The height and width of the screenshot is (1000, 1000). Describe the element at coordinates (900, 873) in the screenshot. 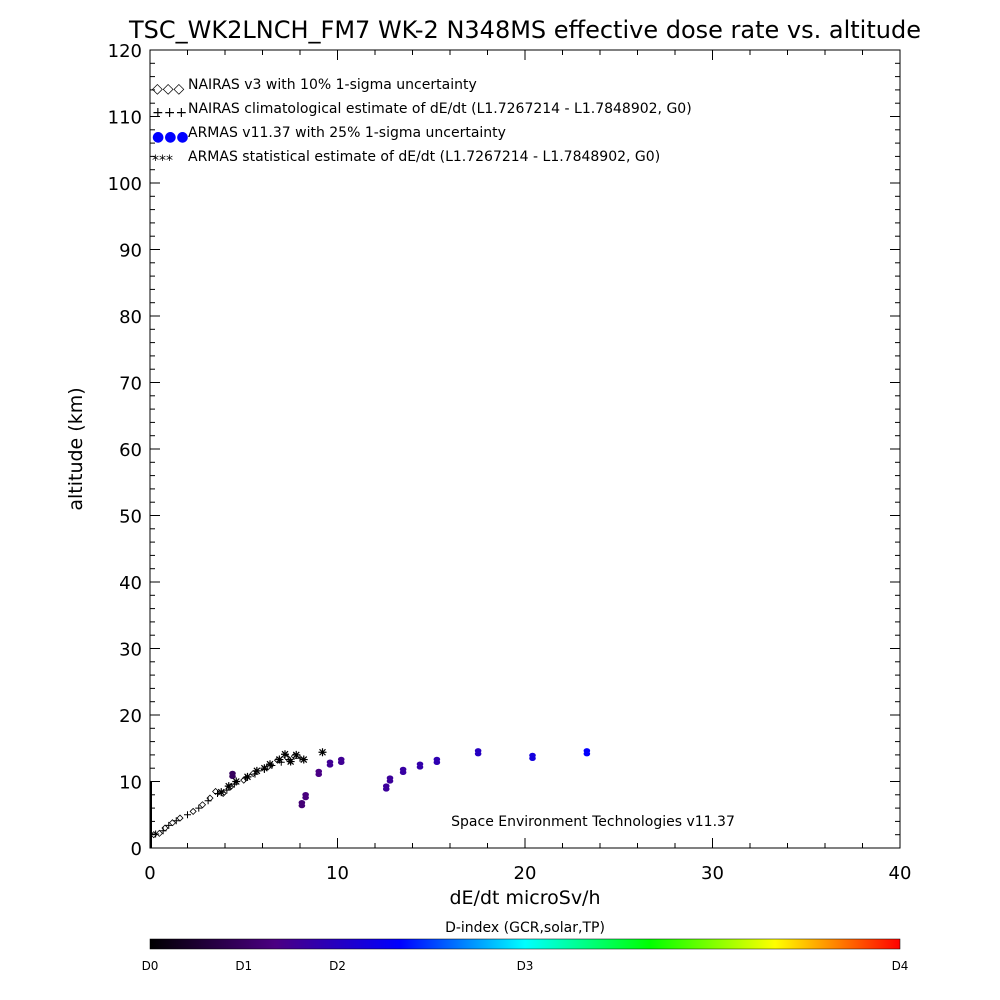

I see `x-tick-label: 40` at that location.